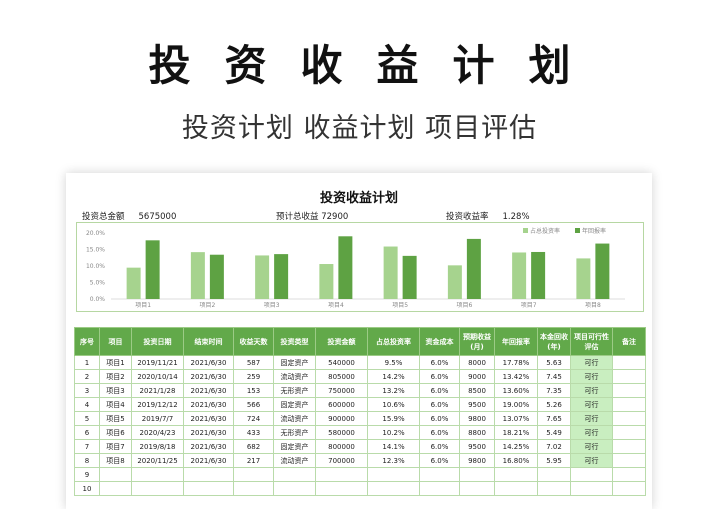 This screenshot has height=509, width=719. Describe the element at coordinates (253, 418) in the screenshot. I see `table-cell: 724` at that location.